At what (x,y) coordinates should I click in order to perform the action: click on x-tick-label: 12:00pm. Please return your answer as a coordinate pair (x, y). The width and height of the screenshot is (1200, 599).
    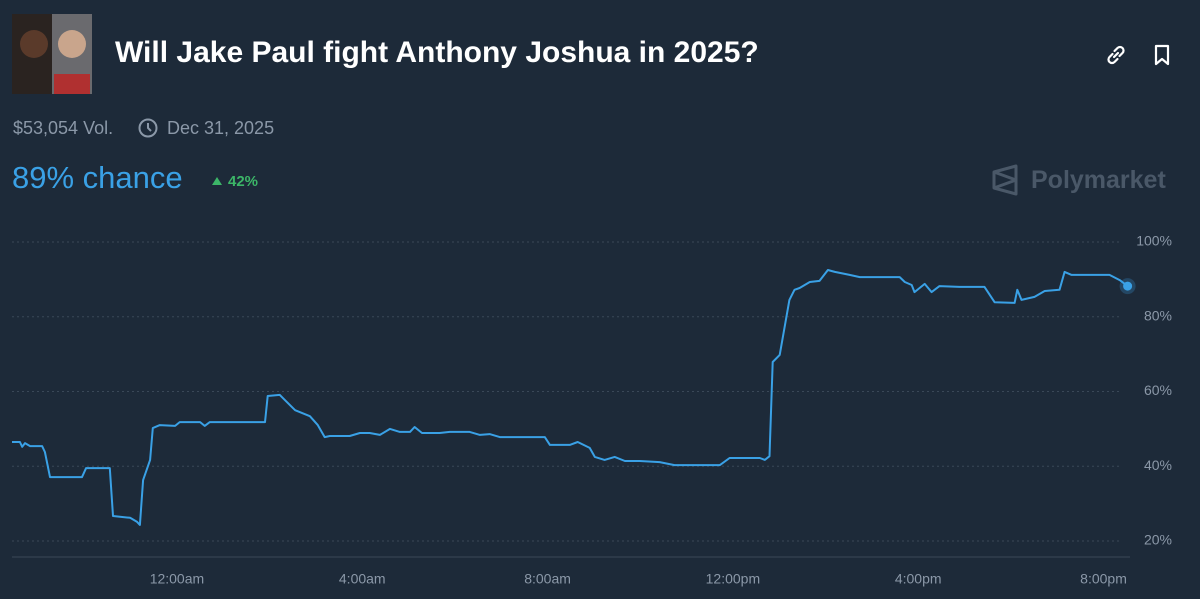
    Looking at the image, I should click on (733, 579).